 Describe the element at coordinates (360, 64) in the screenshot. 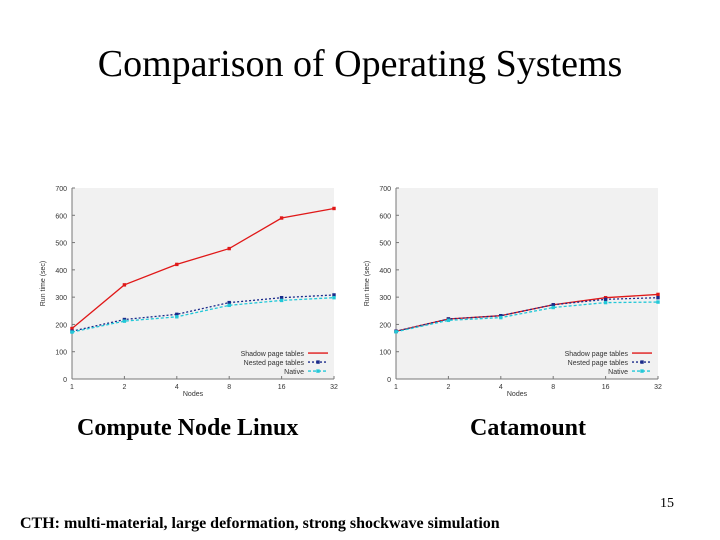

I see `slide-title: Comparison of Operating Systems` at that location.